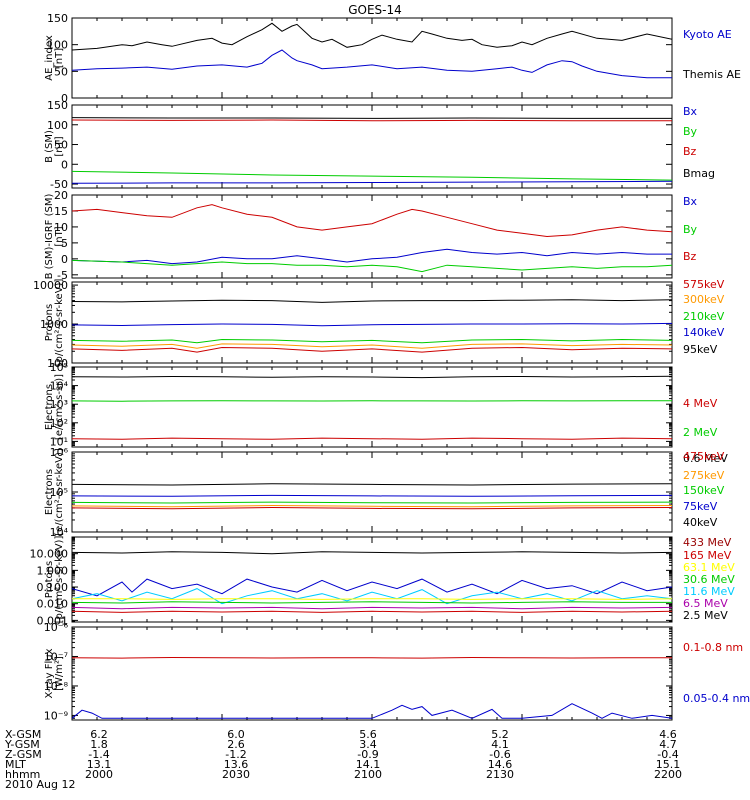  I want to click on time-axis-row-label: MLT, so click(15, 764).